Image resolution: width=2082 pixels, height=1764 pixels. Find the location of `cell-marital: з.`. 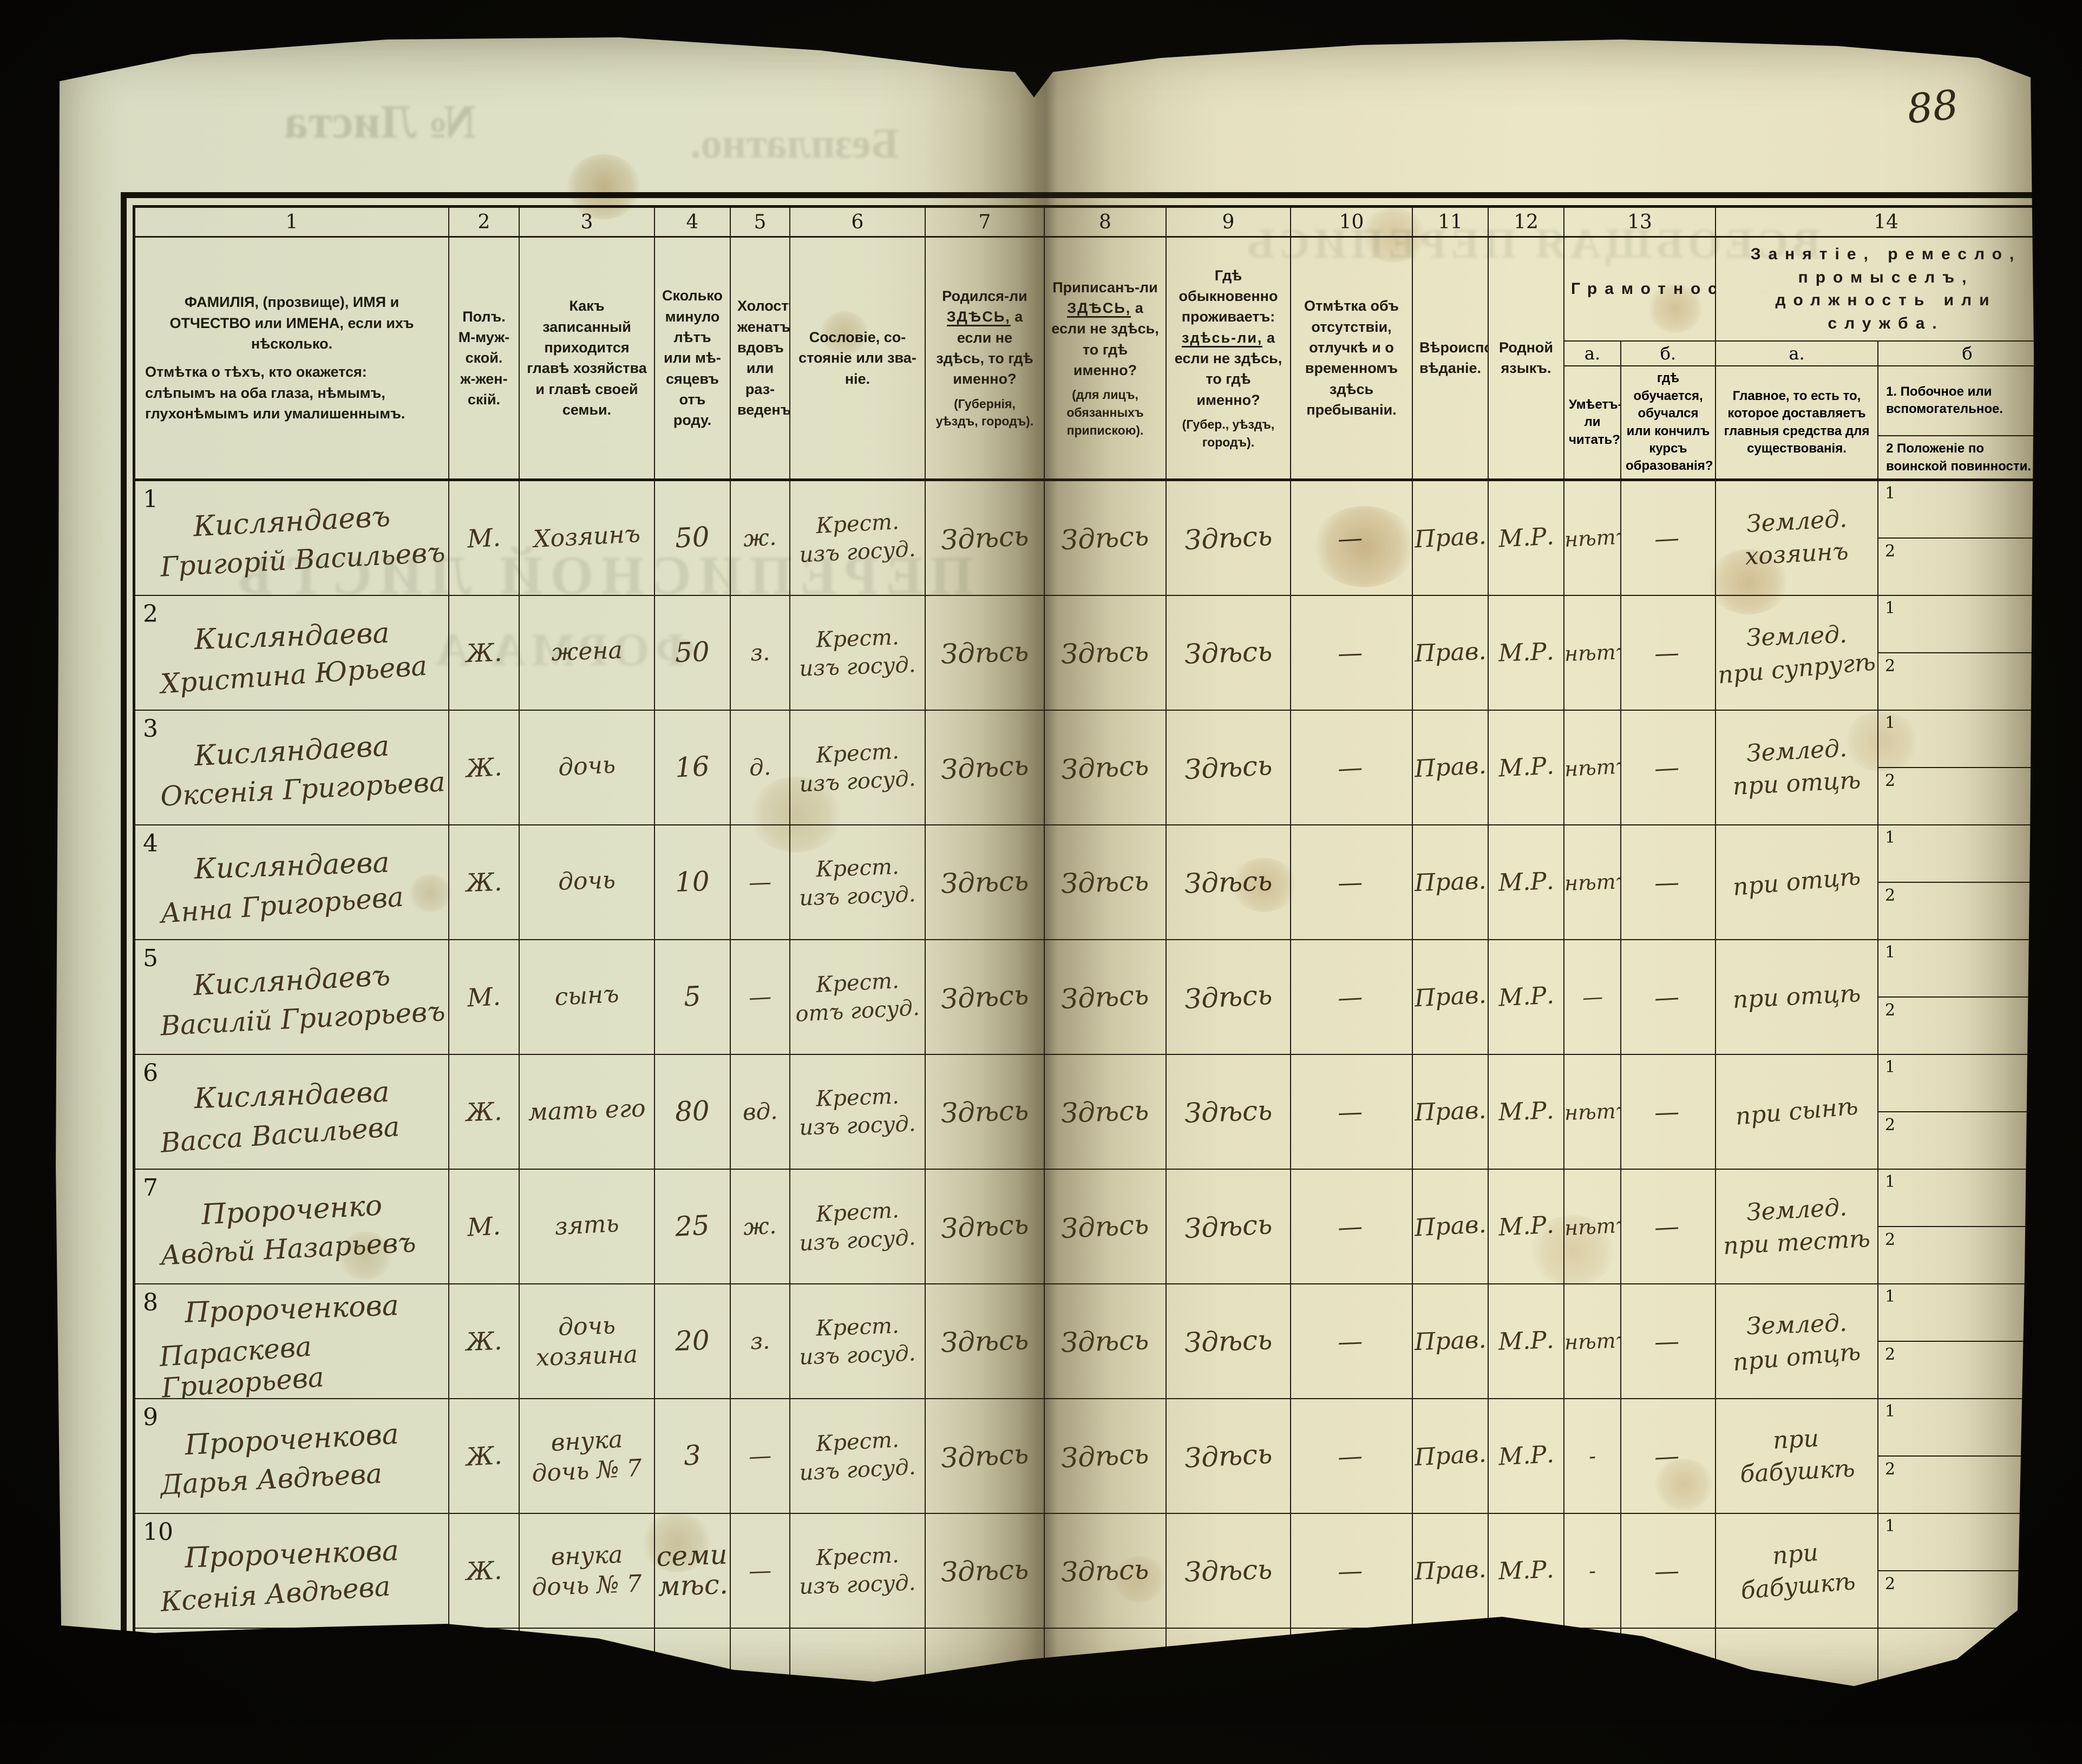

cell-marital: з. is located at coordinates (760, 652).